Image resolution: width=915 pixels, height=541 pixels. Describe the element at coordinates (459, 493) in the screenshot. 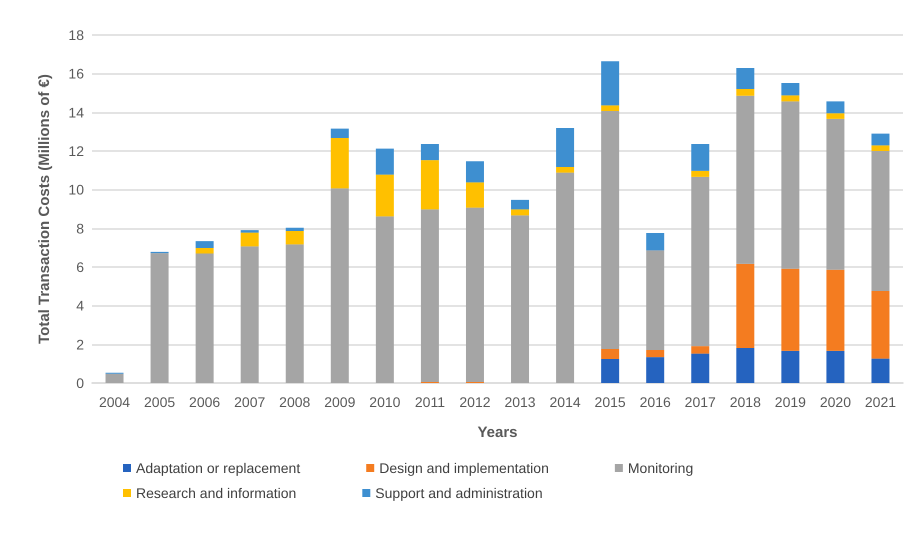

I see `legend-label: Support and administration` at that location.